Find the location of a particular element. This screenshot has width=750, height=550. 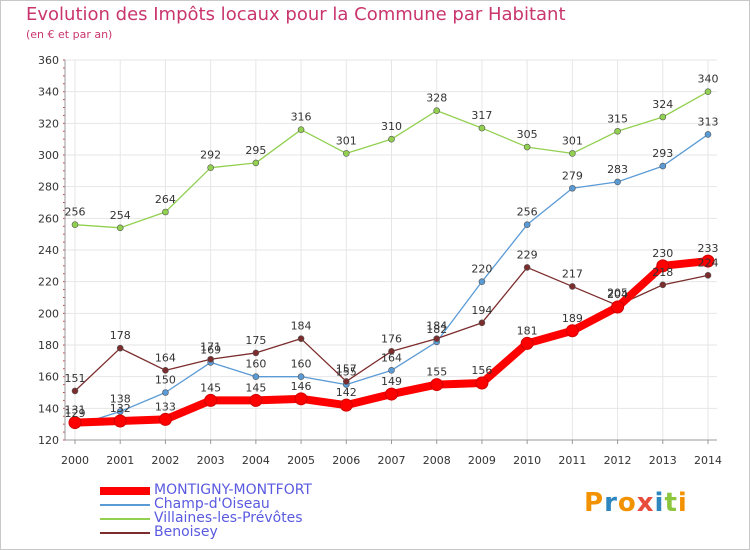

data-label: 317 is located at coordinates (481, 115).